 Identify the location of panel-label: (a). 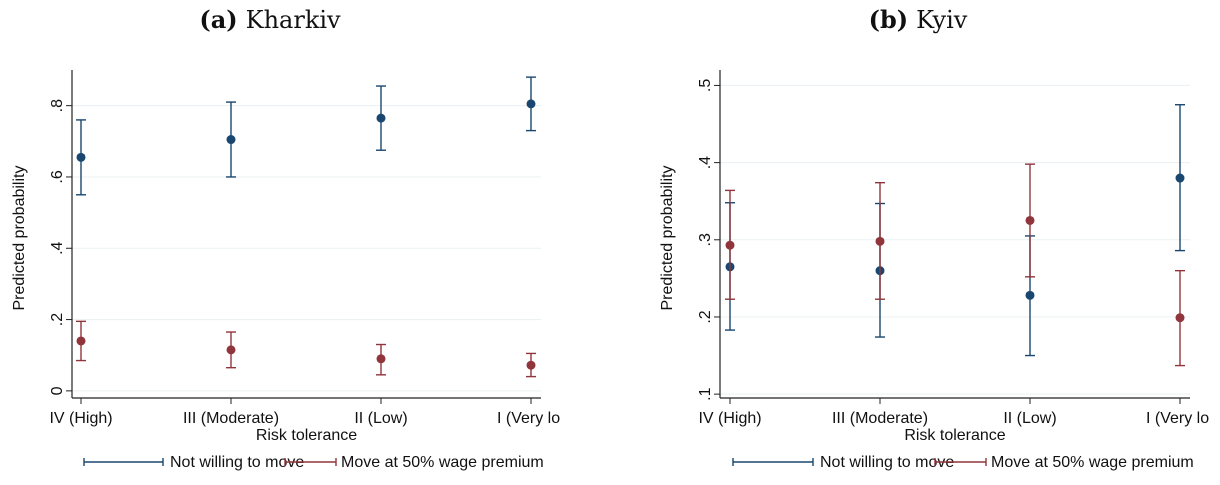
(218, 19).